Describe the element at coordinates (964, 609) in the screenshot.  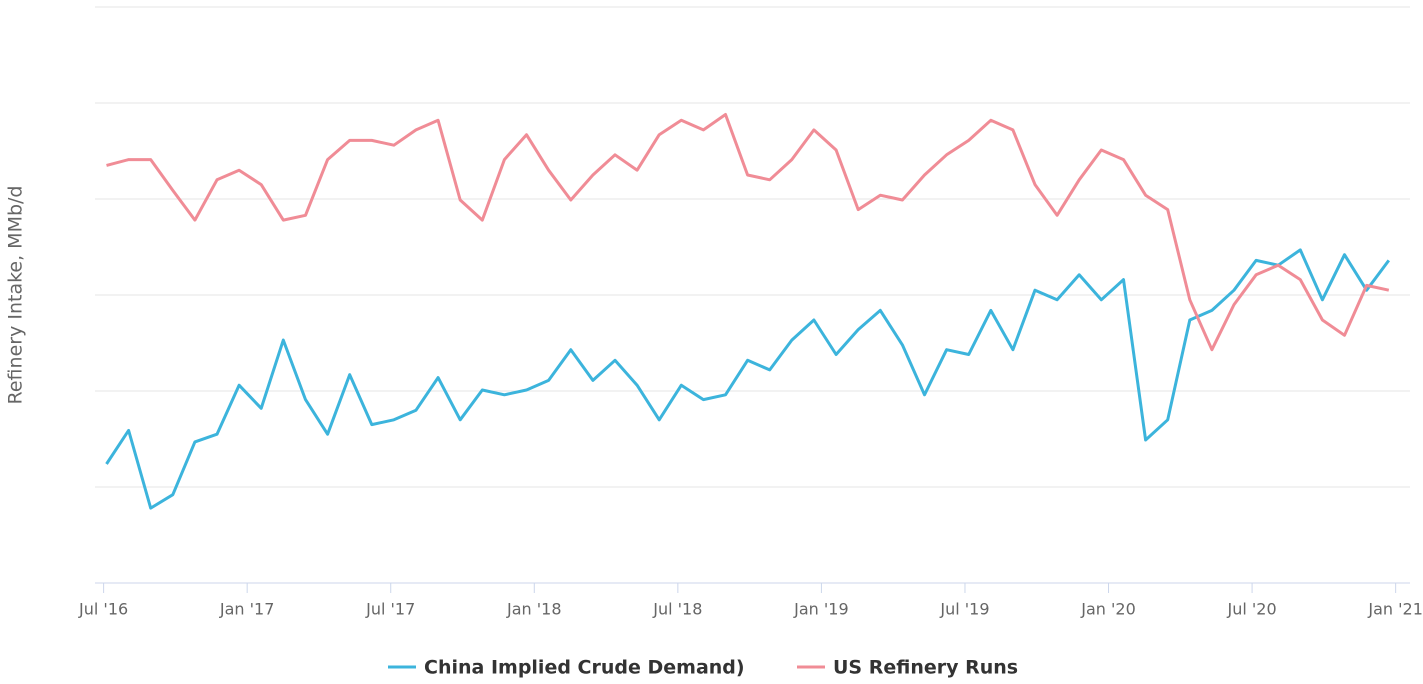
I see `x-tick-label: Jul '19` at that location.